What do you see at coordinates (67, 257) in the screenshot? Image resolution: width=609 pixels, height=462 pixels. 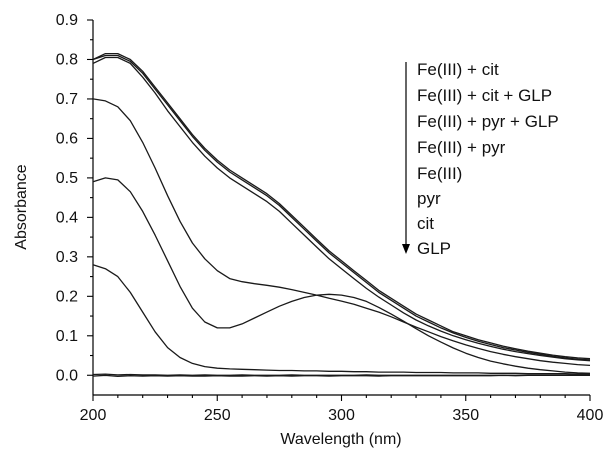 I see `y-tick-label: 0.3` at bounding box center [67, 257].